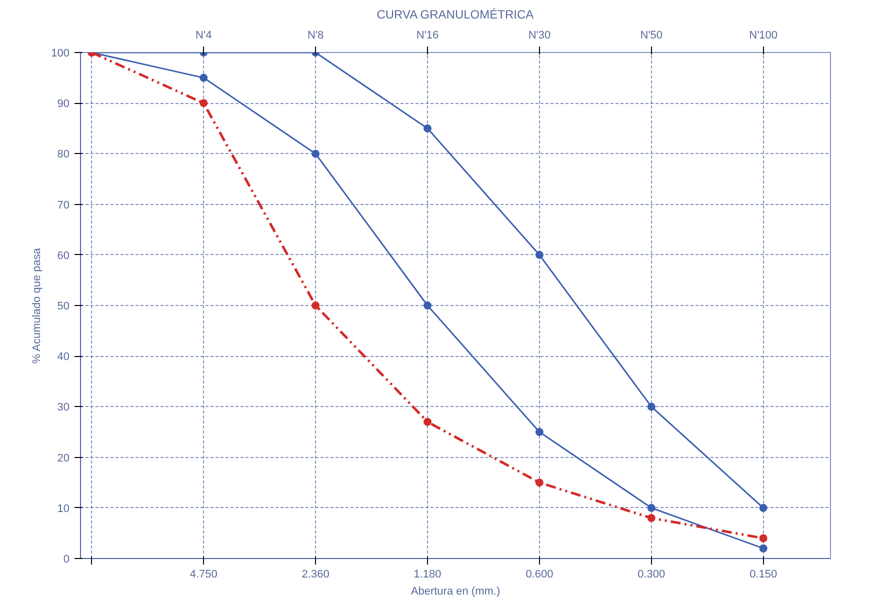 Image resolution: width=869 pixels, height=615 pixels. I want to click on y-axis-title: % Acumulado que pasa, so click(37, 305).